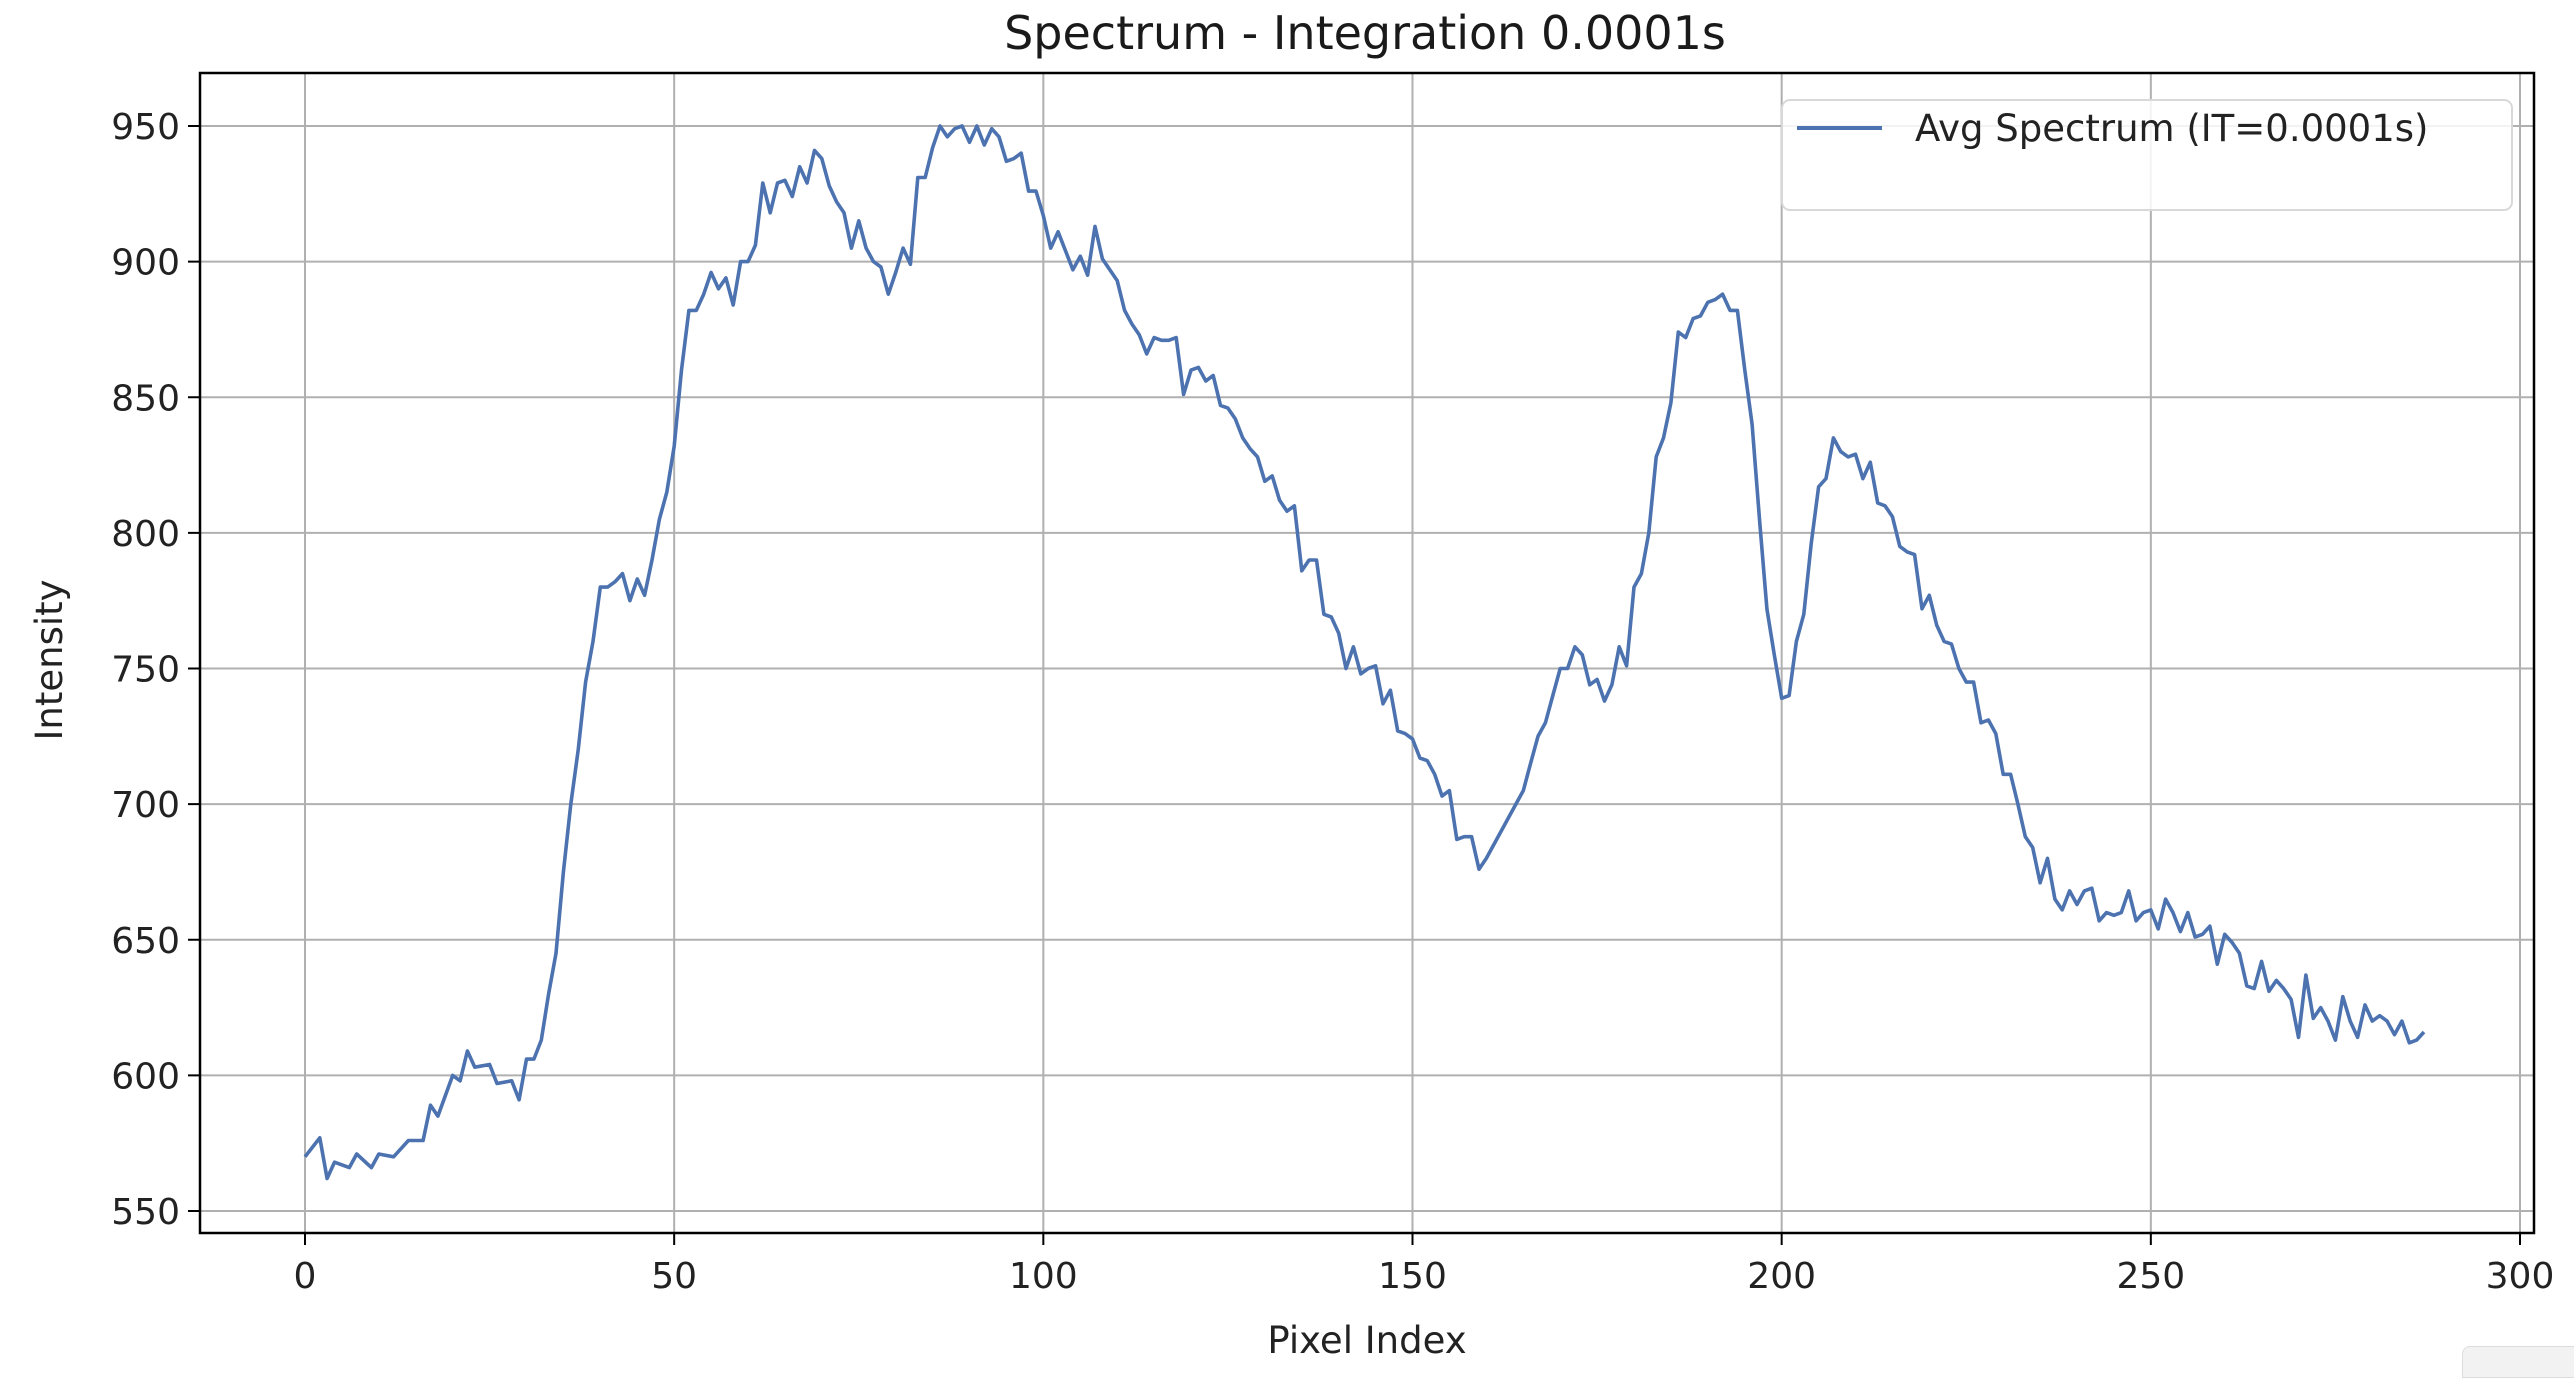 Image resolution: width=2574 pixels, height=1378 pixels. What do you see at coordinates (674, 1276) in the screenshot?
I see `x-tick-label: 50` at bounding box center [674, 1276].